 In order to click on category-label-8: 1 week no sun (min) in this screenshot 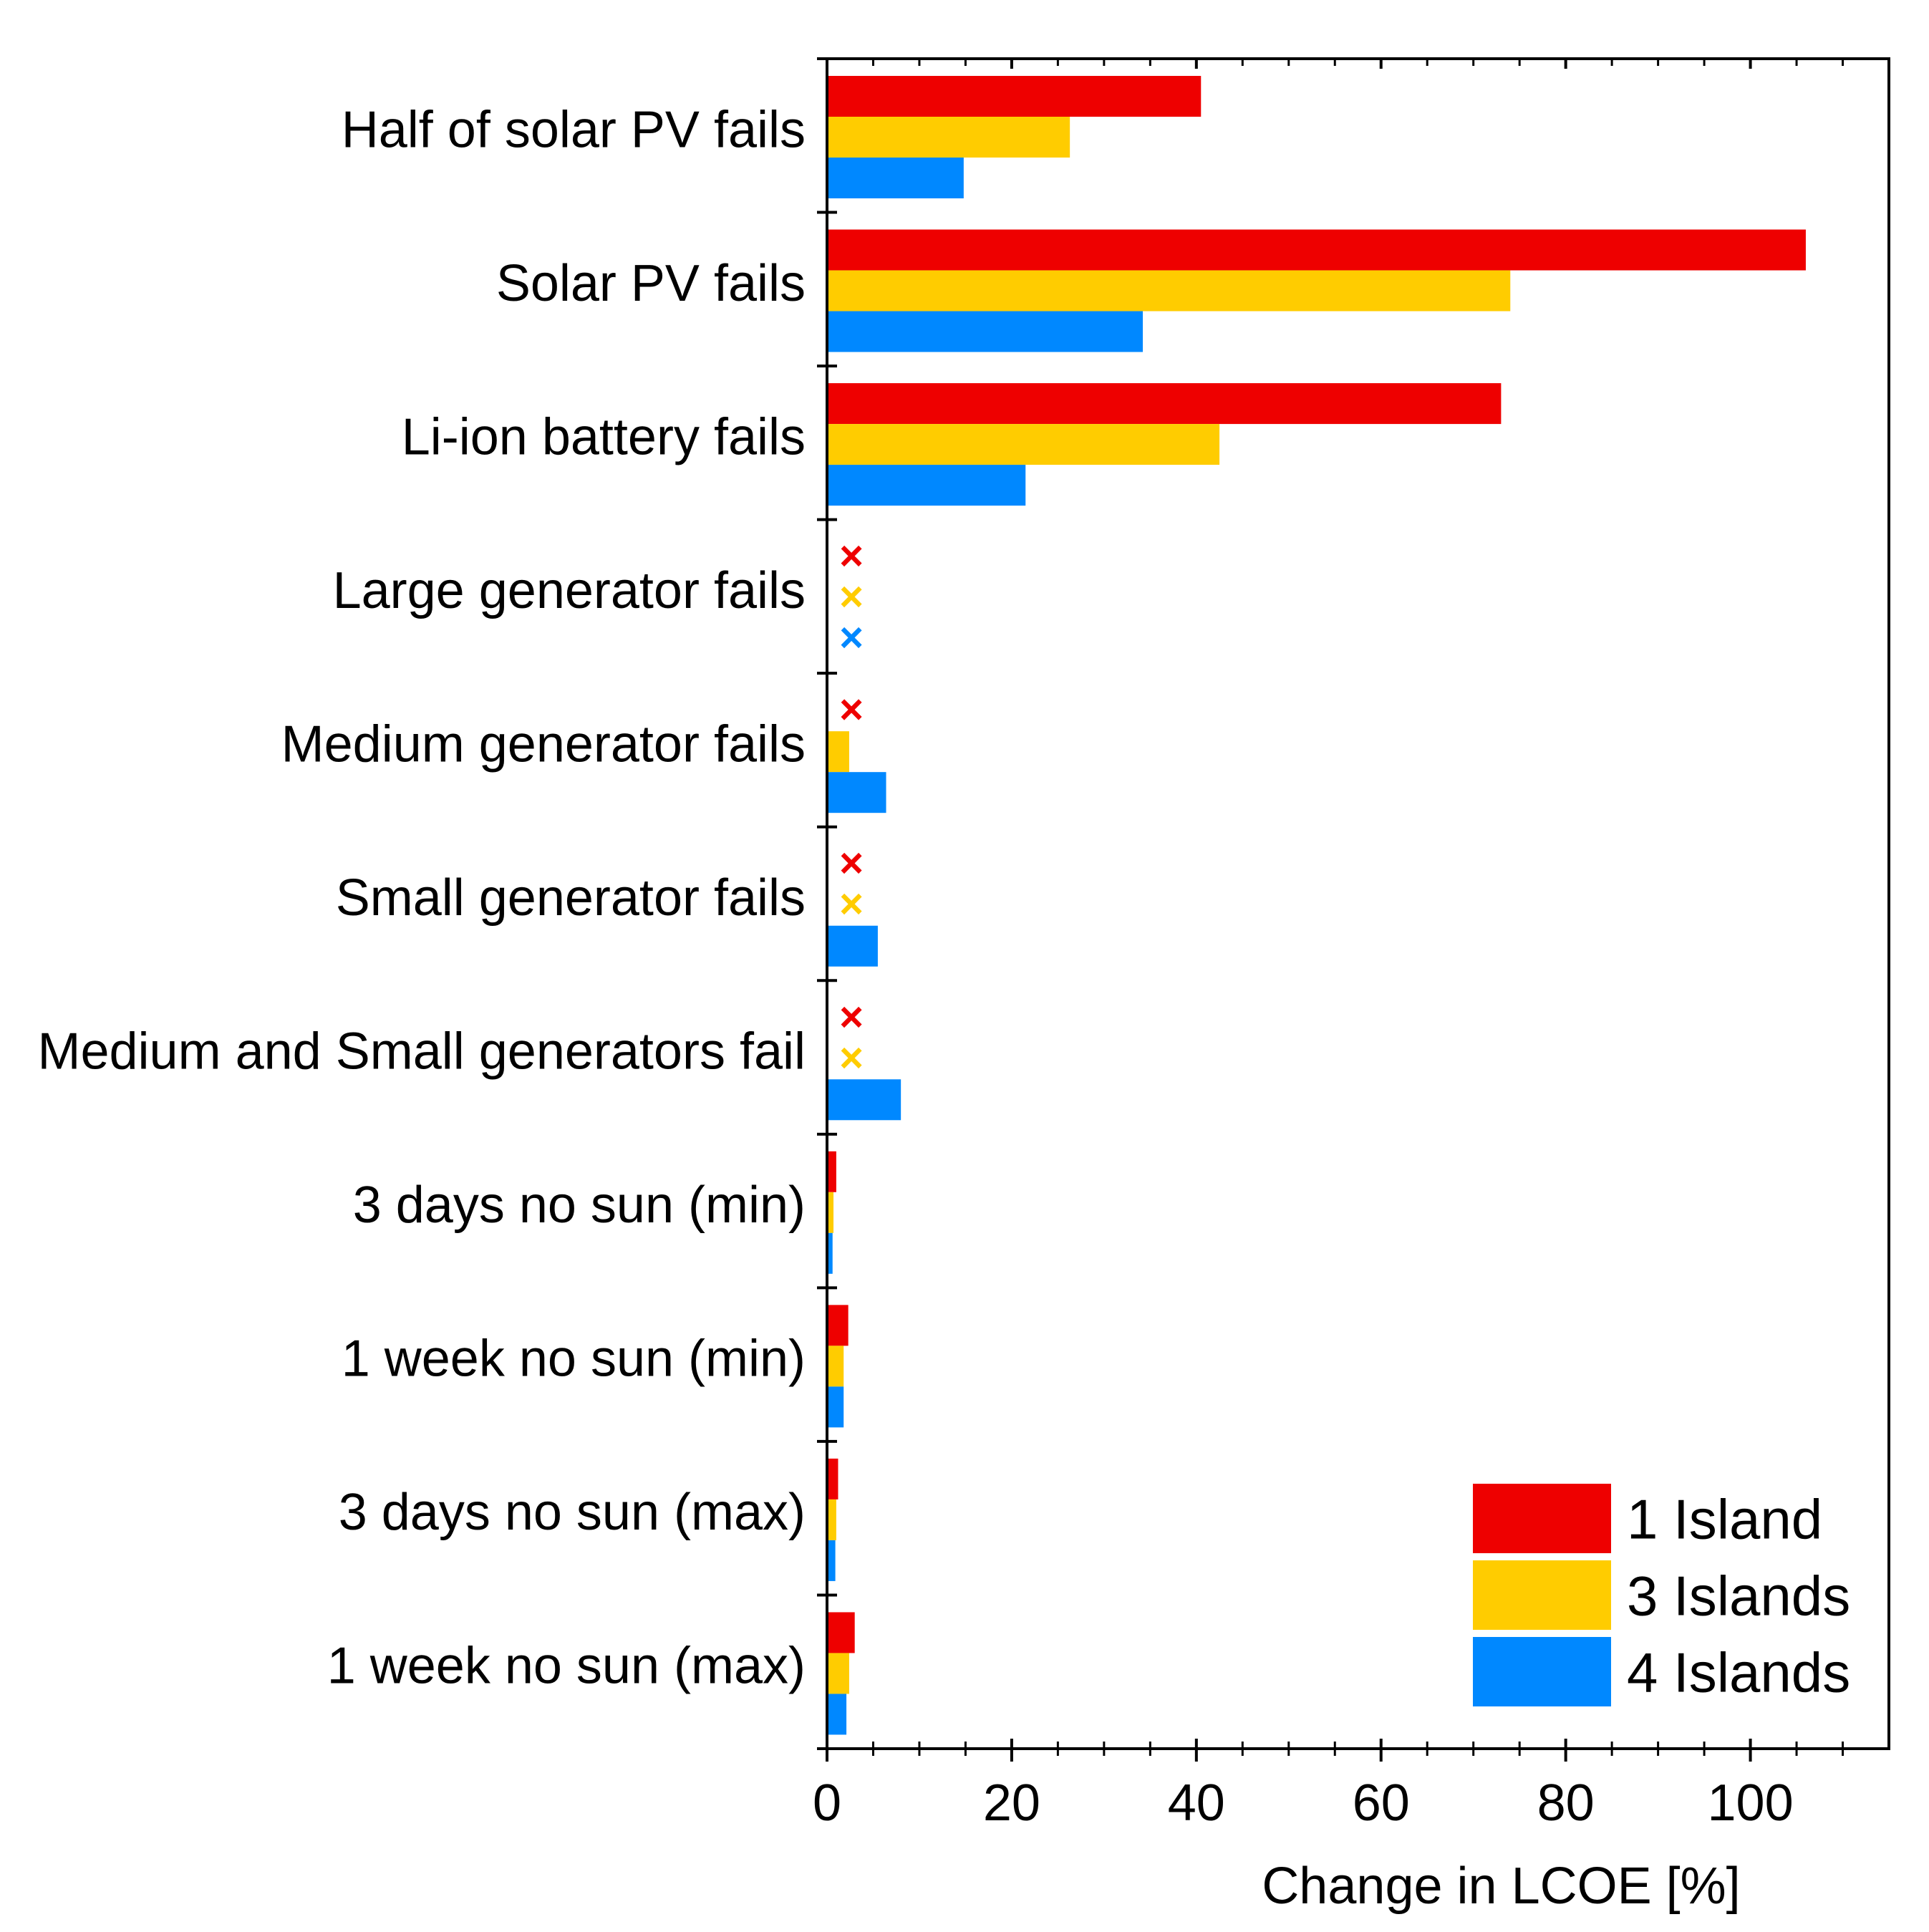, I will do `click(574, 1359)`.